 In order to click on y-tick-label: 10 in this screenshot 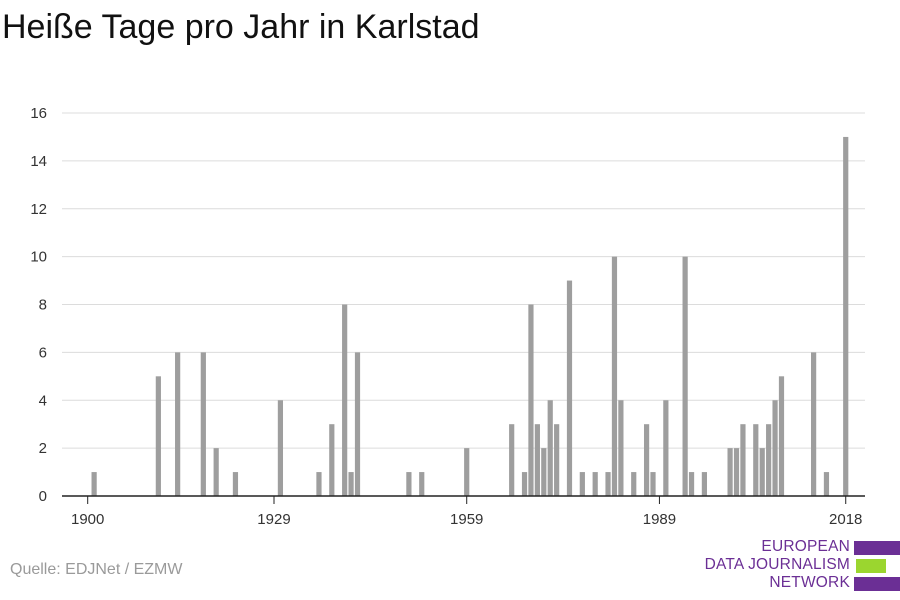, I will do `click(38, 257)`.